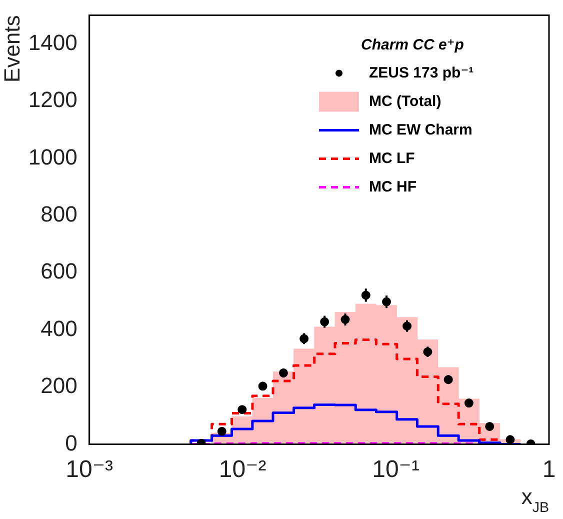 The width and height of the screenshot is (563, 519). Describe the element at coordinates (53, 42) in the screenshot. I see `y-tick-label: 1400` at that location.